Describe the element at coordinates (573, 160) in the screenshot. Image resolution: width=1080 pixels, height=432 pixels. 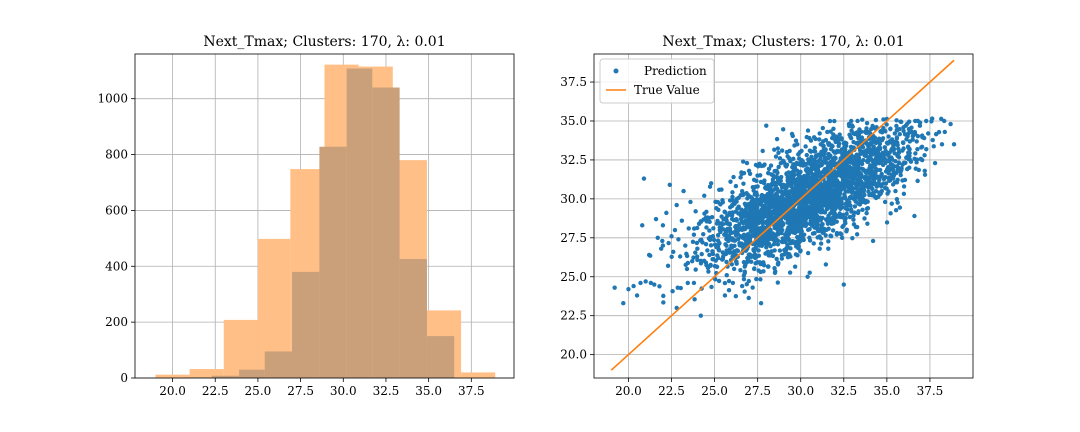
I see `y-tick-label: 32.5` at that location.